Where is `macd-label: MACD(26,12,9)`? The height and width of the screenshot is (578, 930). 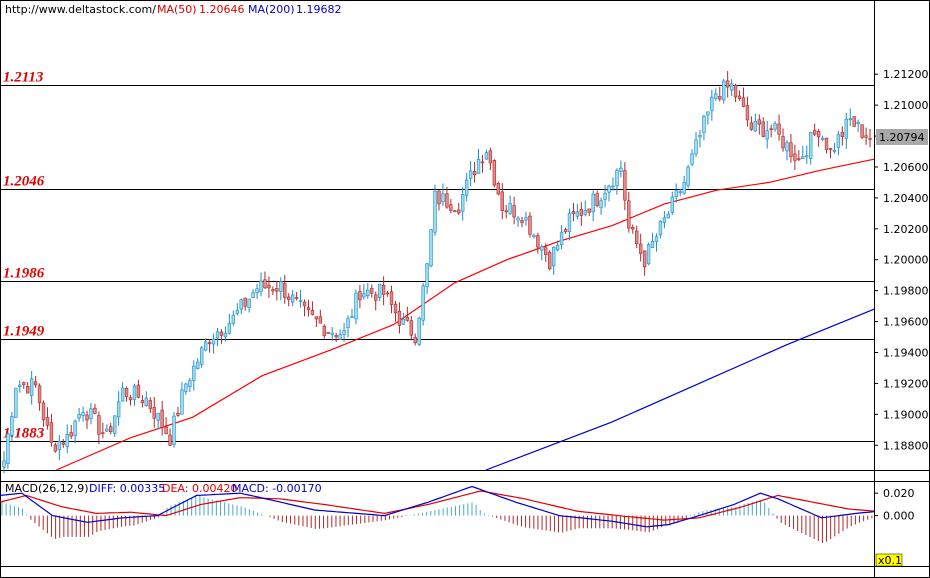
macd-label: MACD(26,12,9) is located at coordinates (47, 488).